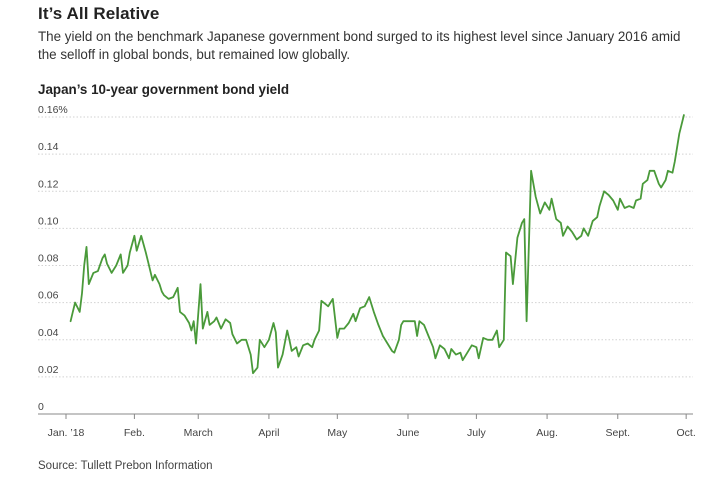 Image resolution: width=720 pixels, height=497 pixels. I want to click on headline: It’s All Relative, so click(99, 13).